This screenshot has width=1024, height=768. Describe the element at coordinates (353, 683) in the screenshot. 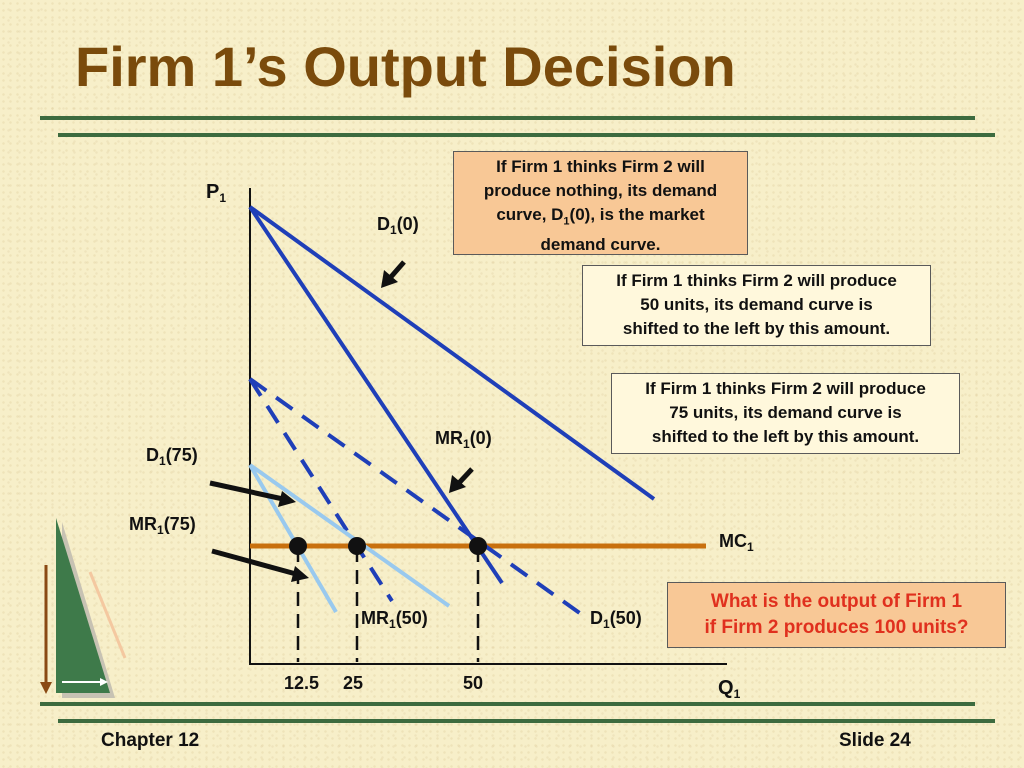

I see `x-tick-25: 25` at that location.